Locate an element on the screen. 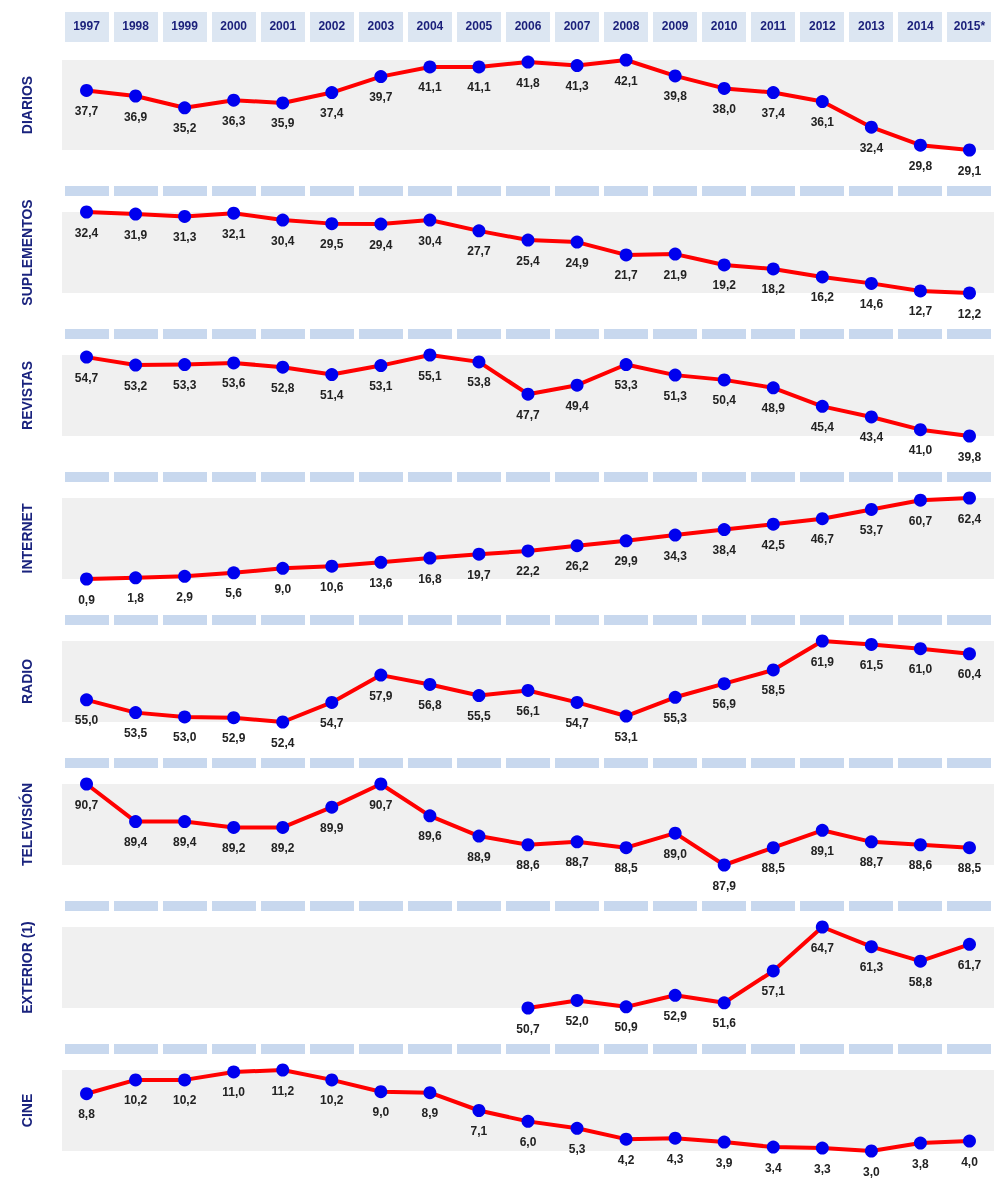 Image resolution: width=1008 pixels, height=1184 pixels. data-label: 61,5 is located at coordinates (871, 664).